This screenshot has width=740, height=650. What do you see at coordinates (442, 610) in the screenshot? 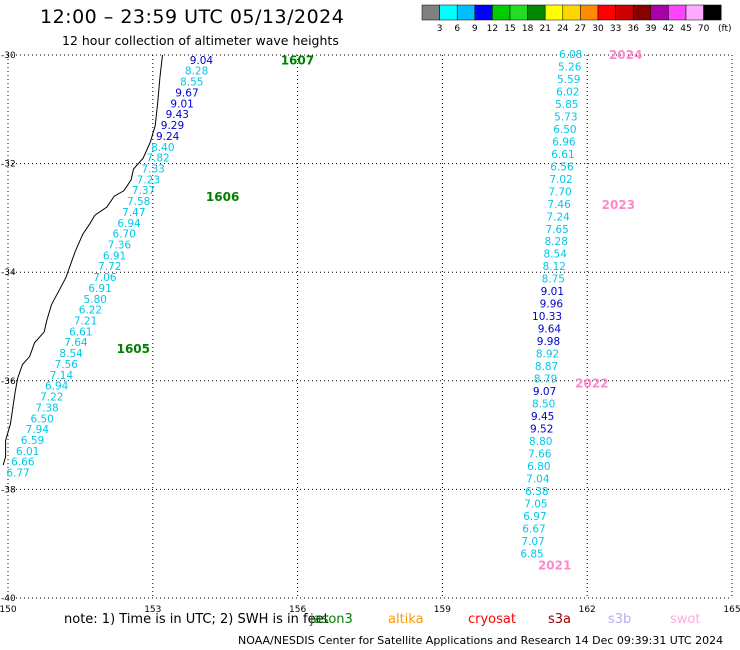
I see `lon-tick-label: 159` at bounding box center [442, 610].